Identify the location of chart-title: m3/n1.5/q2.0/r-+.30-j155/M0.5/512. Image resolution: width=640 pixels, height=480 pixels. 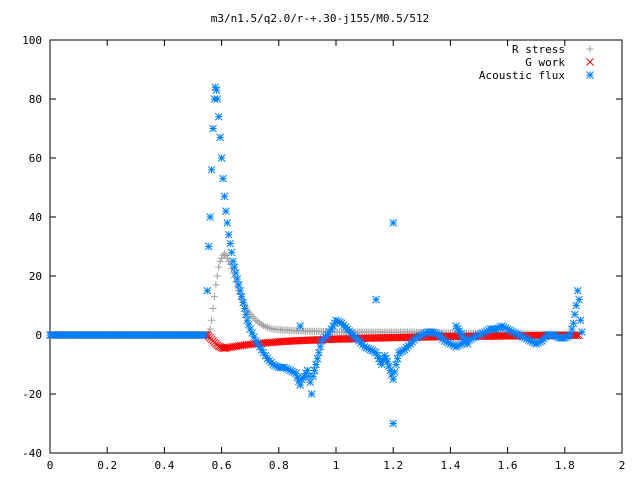
(320, 18).